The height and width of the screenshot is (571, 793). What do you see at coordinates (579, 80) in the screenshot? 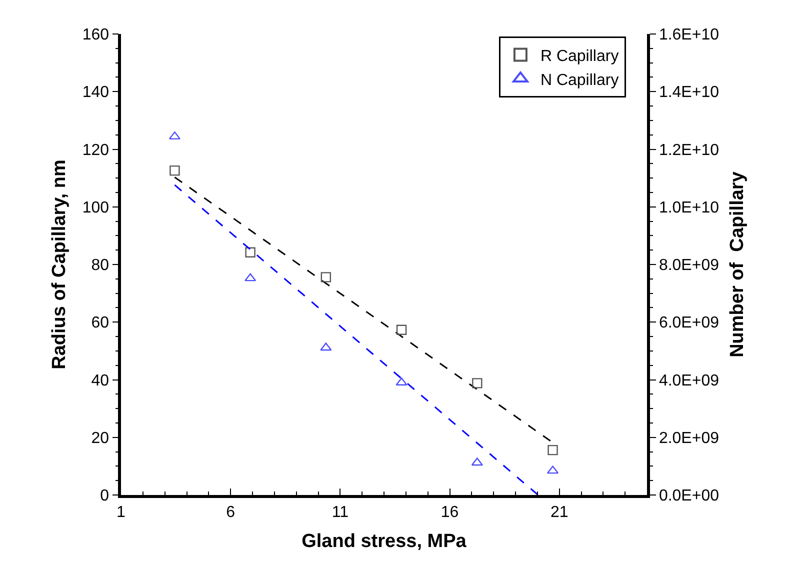
I see `legend-label: N Capillary` at bounding box center [579, 80].